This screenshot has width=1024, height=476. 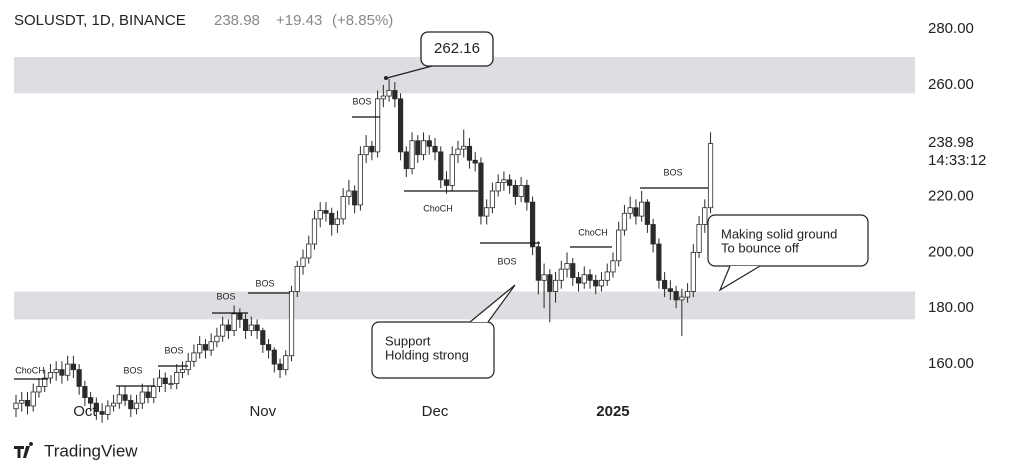 I want to click on last-price-label: 238.98, so click(x=951, y=142).